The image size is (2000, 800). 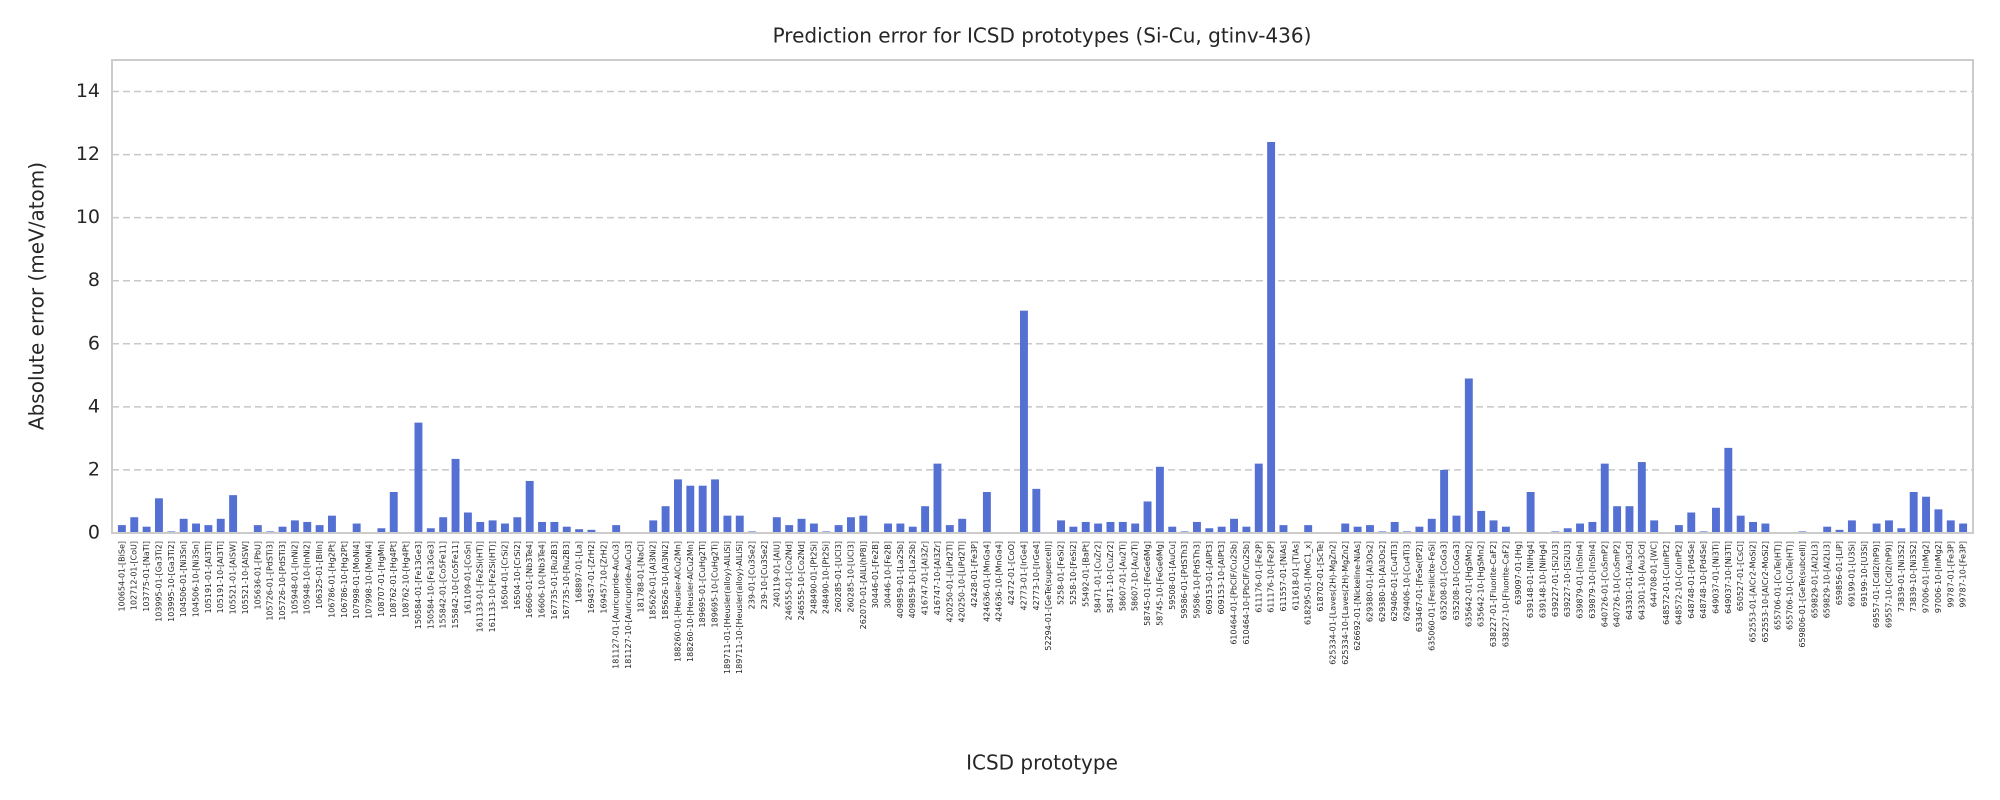 What do you see at coordinates (1184, 580) in the screenshot?
I see `x-tick-label: 59586-01-[PdSTh3]` at bounding box center [1184, 580].